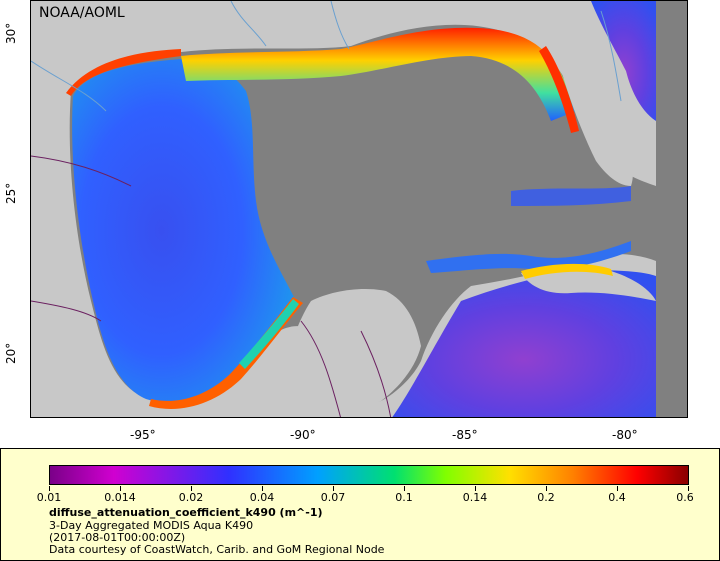 The image size is (720, 561). What do you see at coordinates (11, 353) in the screenshot?
I see `lat-label-20: 20°` at bounding box center [11, 353].